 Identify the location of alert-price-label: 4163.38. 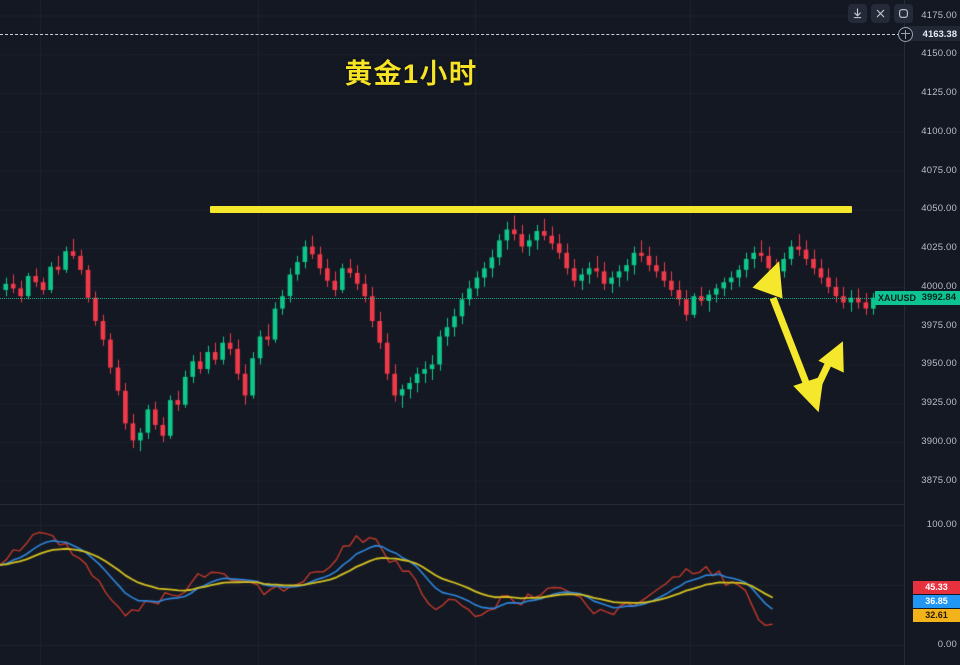
(939, 34).